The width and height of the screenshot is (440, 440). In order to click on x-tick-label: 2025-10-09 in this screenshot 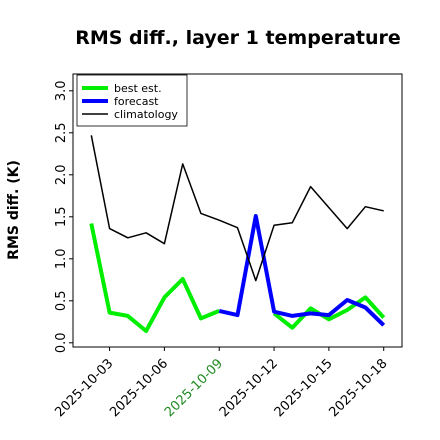, I will do `click(194, 388)`.